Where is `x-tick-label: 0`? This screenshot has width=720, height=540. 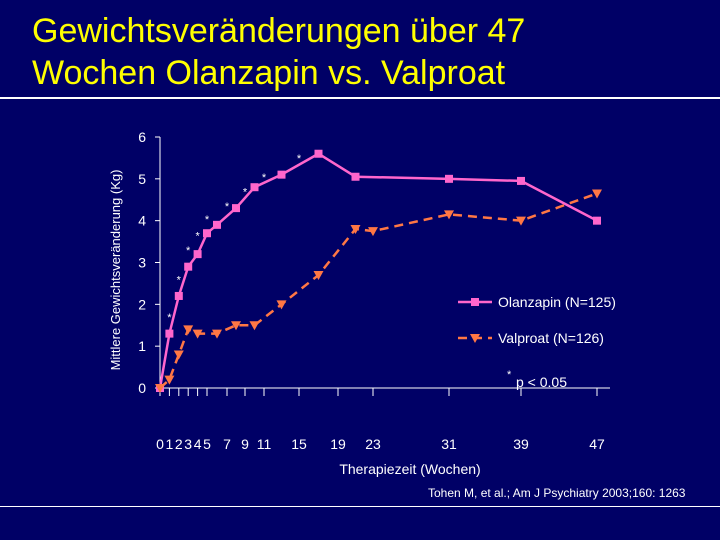
x-tick-label: 0 is located at coordinates (160, 444).